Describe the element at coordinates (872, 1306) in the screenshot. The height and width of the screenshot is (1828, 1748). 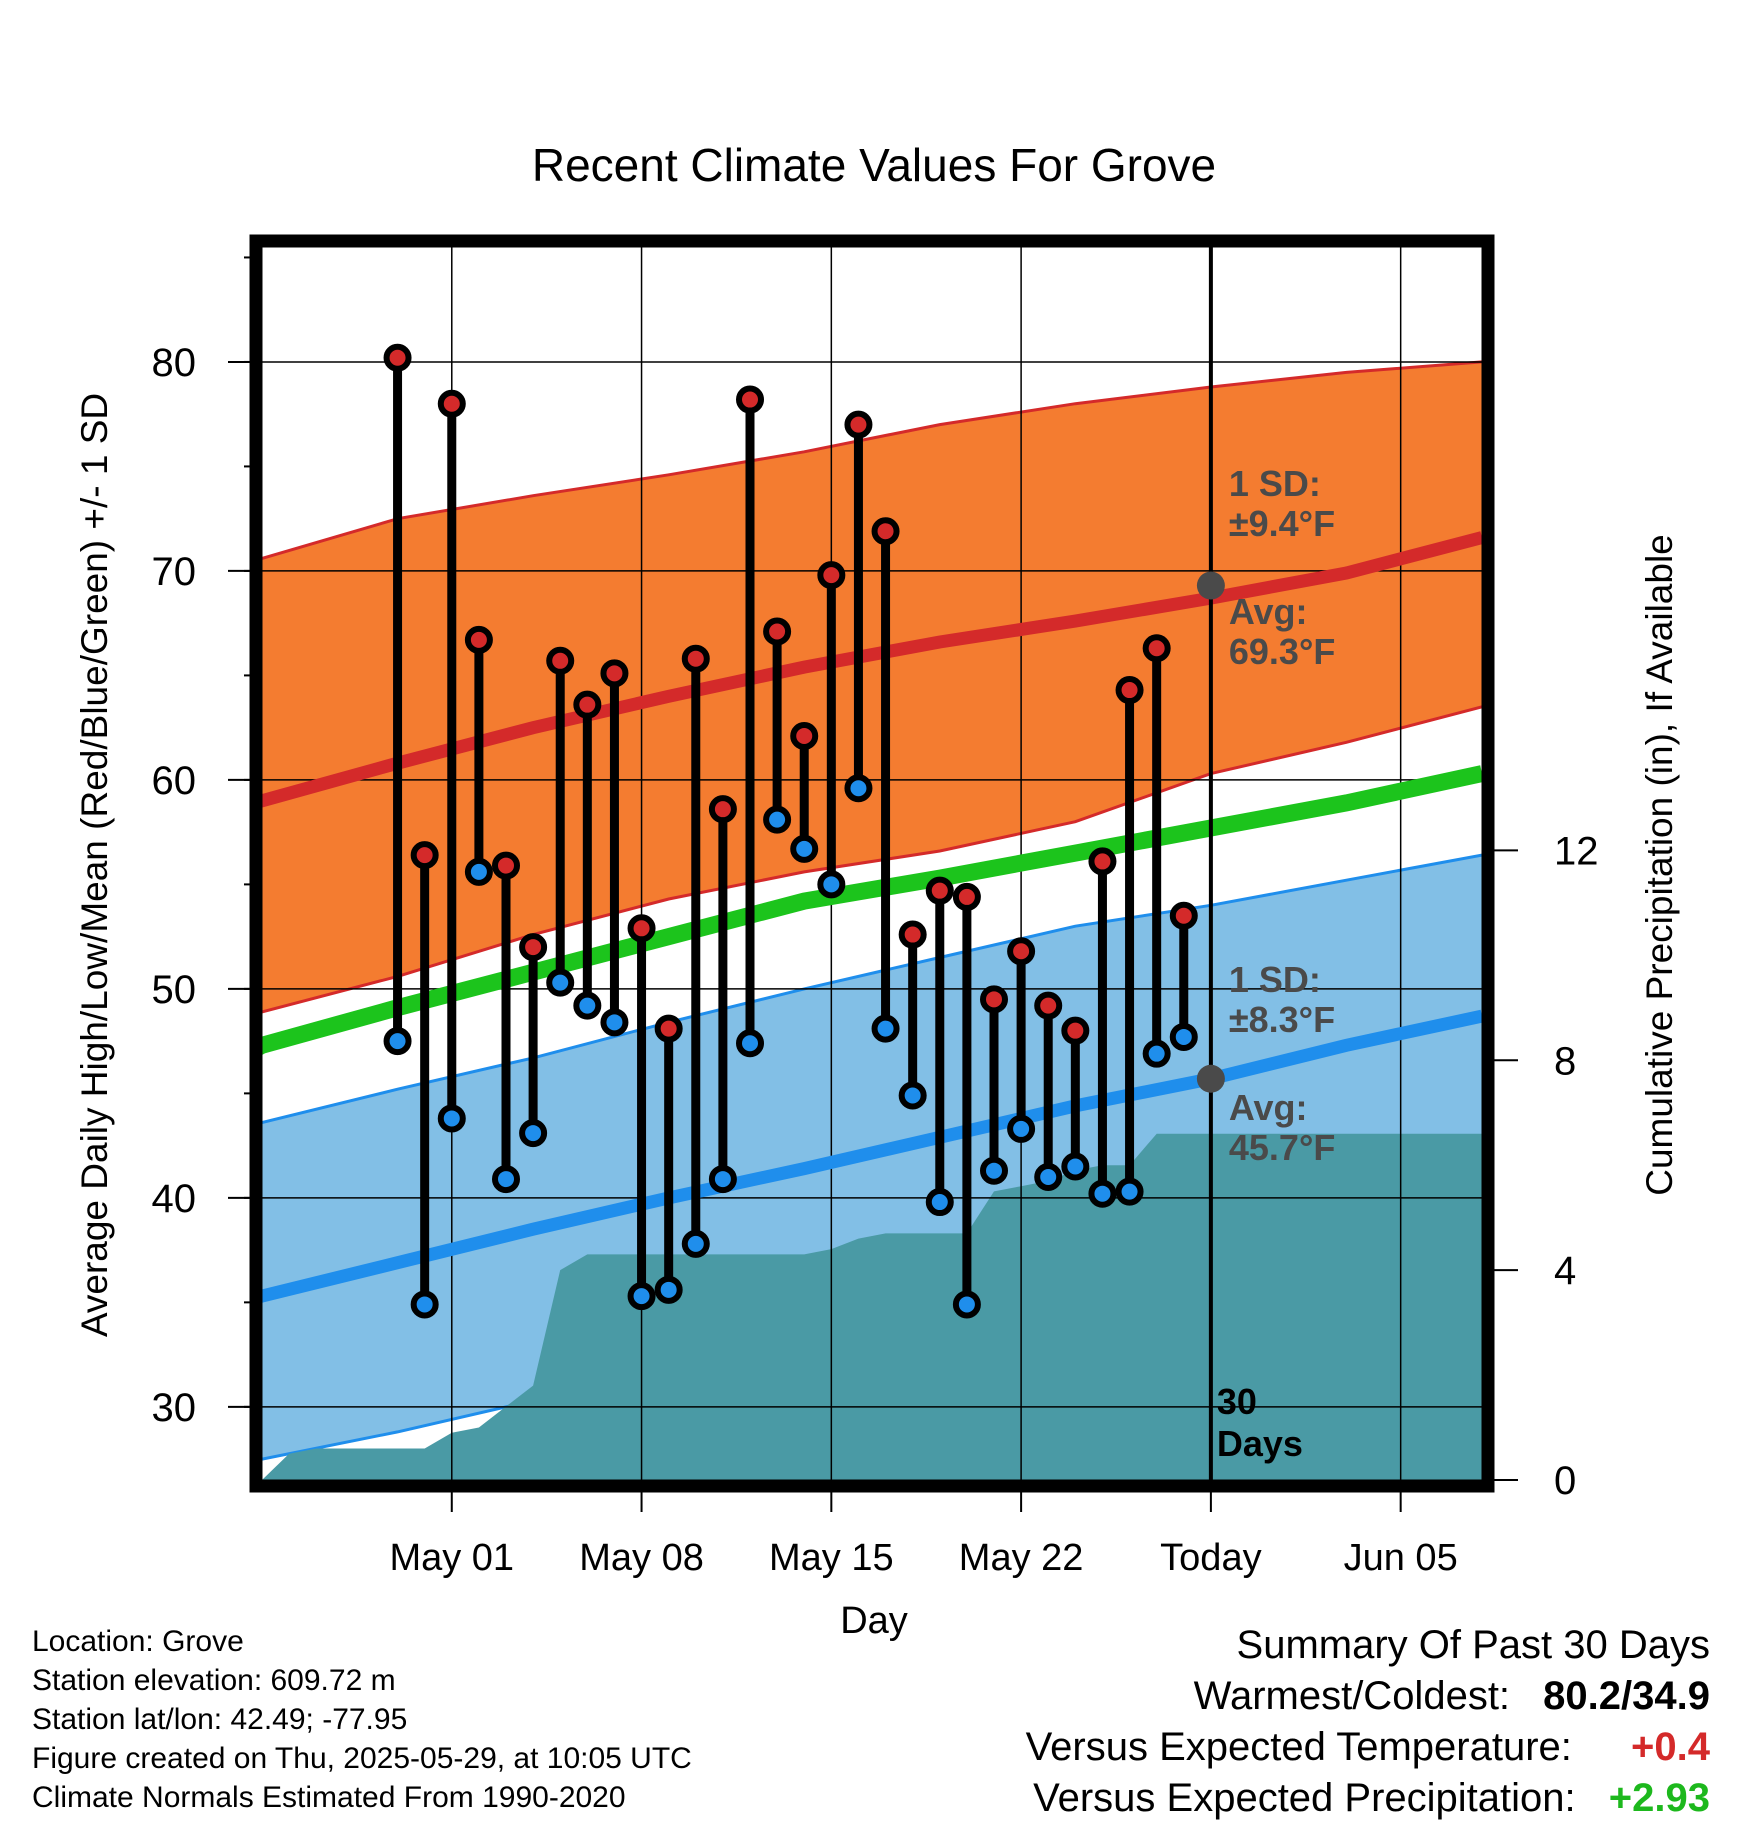
I see `precip-area` at that location.